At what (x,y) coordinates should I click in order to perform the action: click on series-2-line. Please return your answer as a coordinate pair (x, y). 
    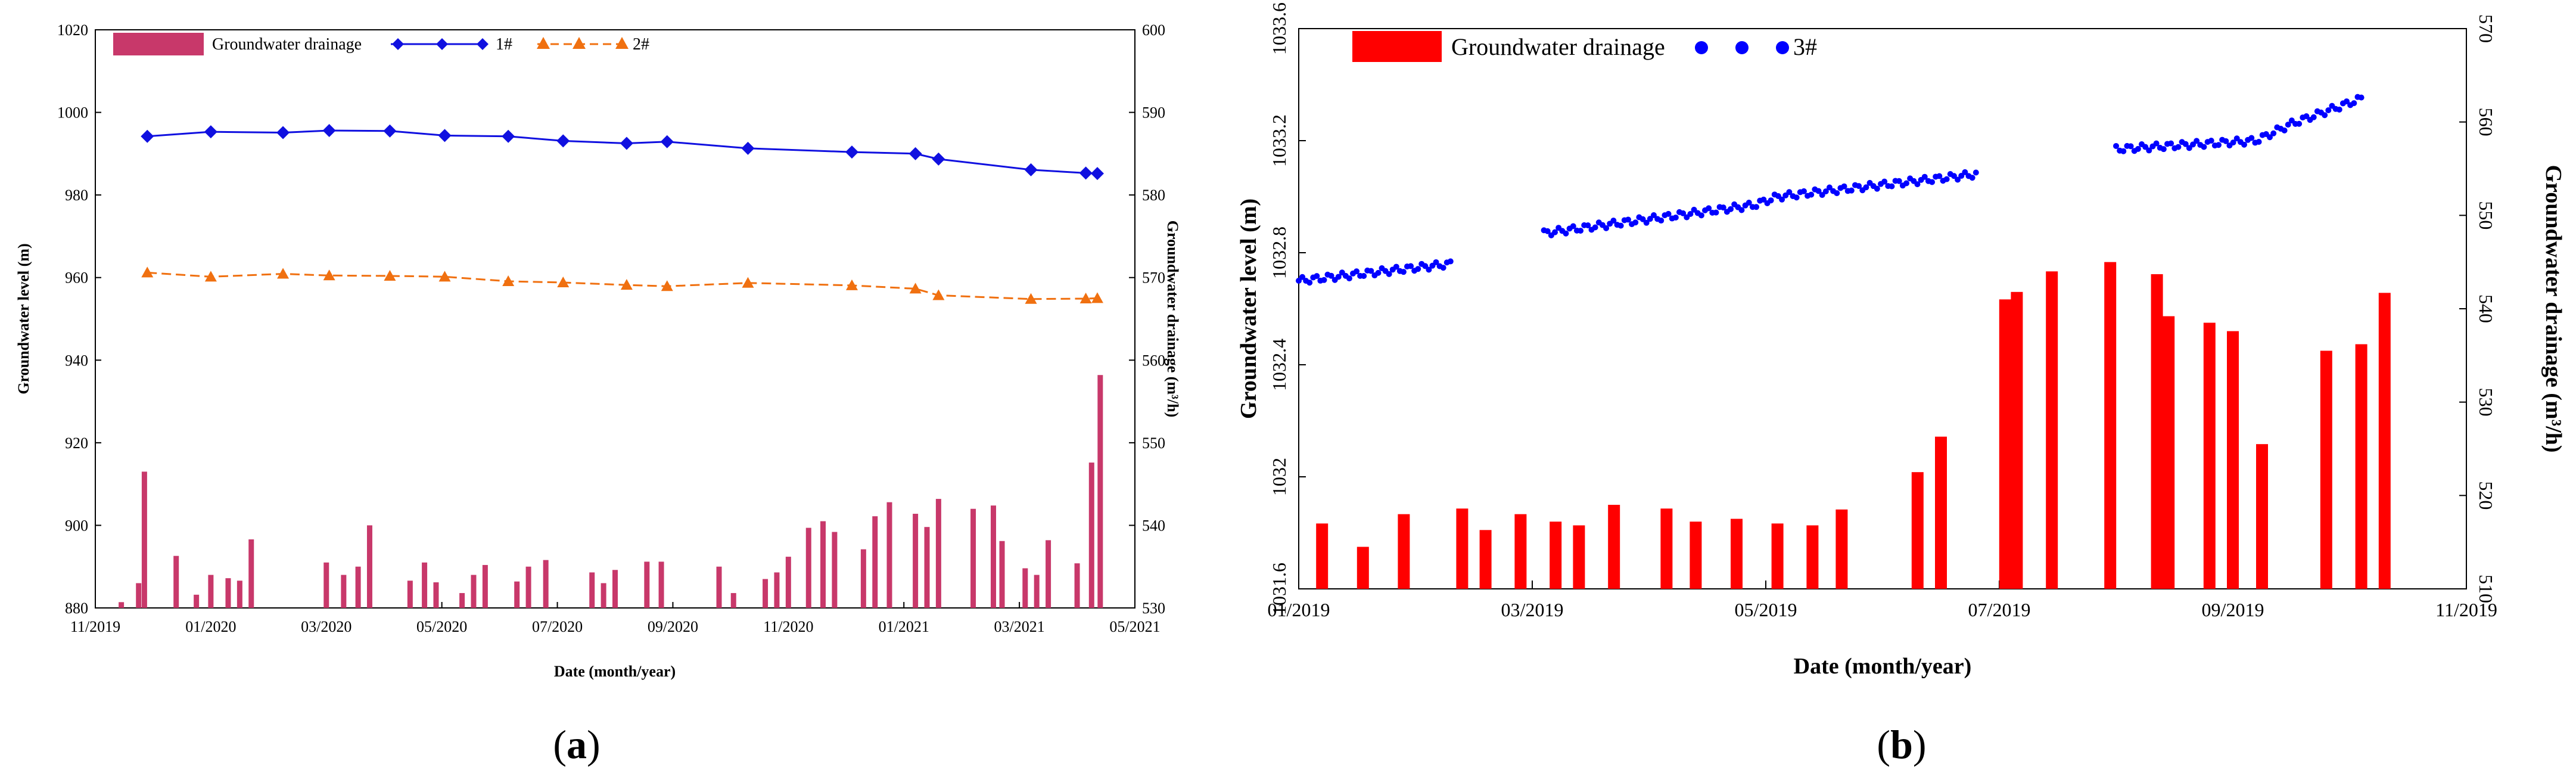
    Looking at the image, I should click on (622, 285).